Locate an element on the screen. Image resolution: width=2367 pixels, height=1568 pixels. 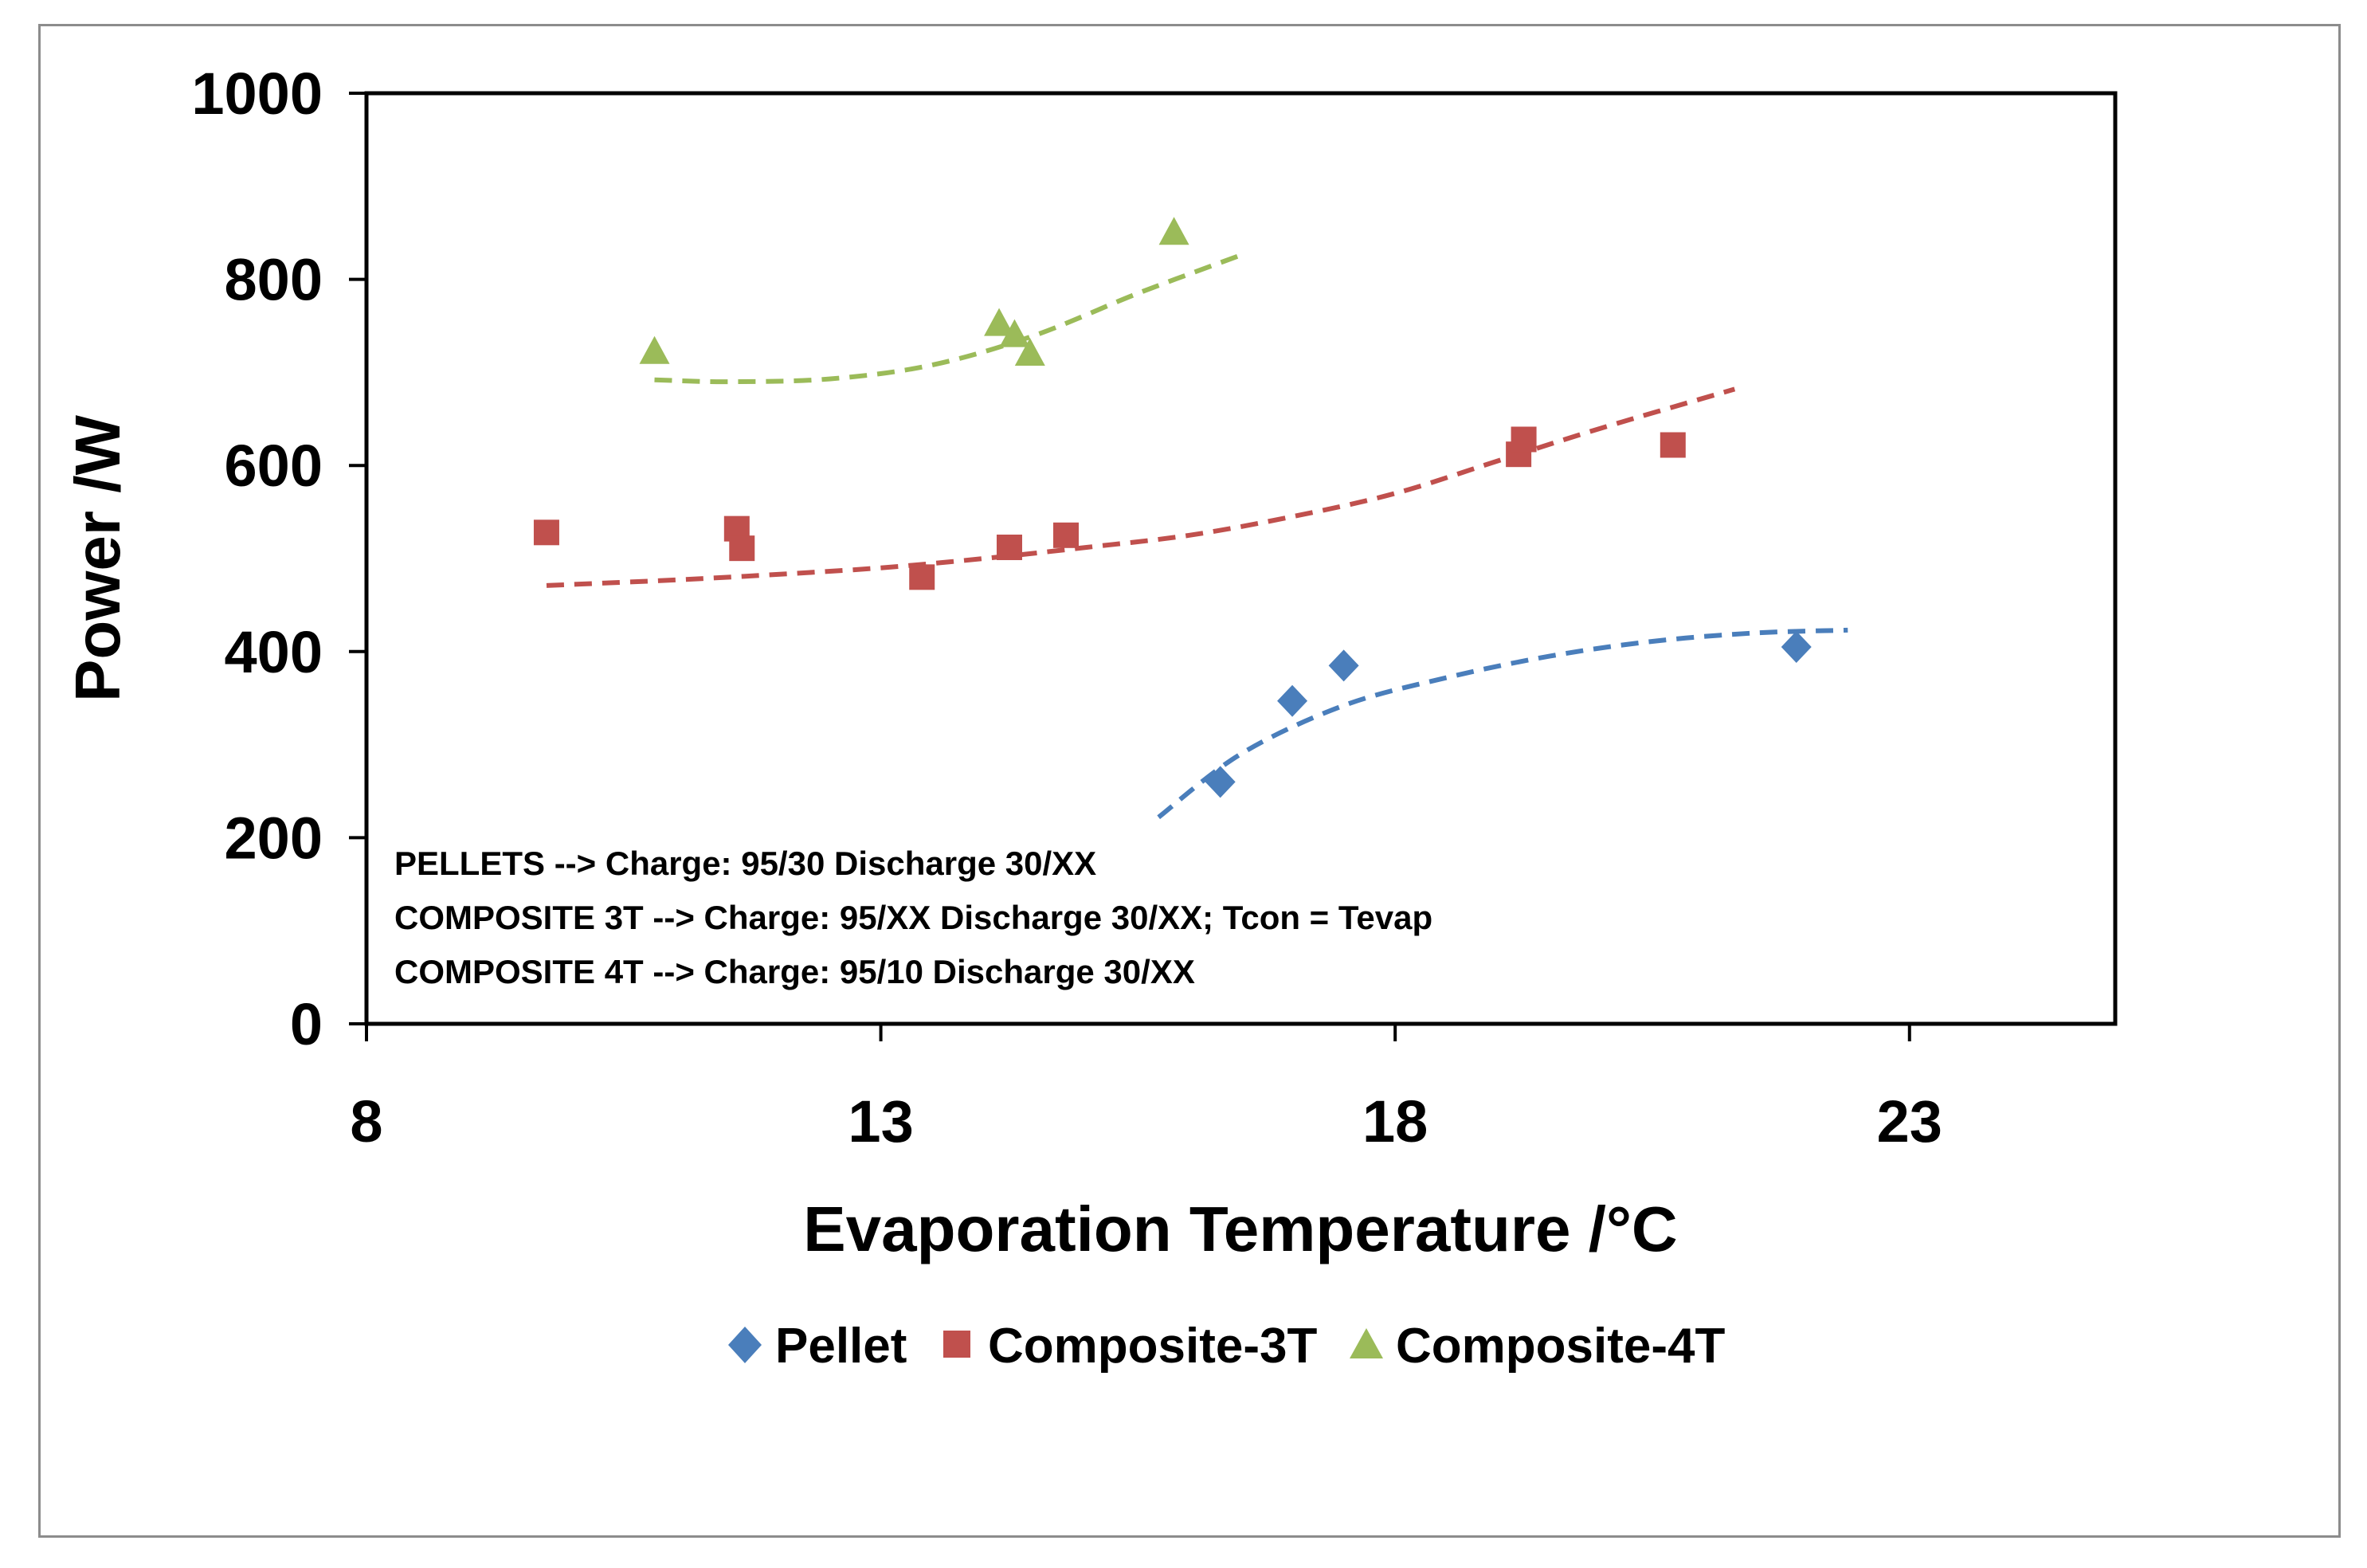
legend-label-composite-4t: Composite-4T is located at coordinates (1560, 1346).